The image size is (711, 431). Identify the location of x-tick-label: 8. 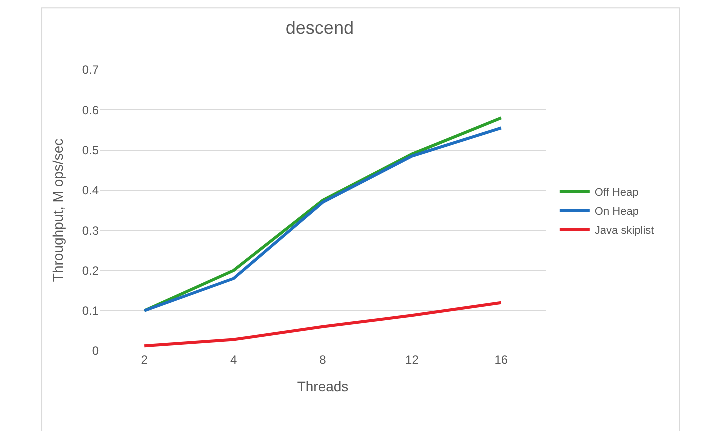
(323, 360).